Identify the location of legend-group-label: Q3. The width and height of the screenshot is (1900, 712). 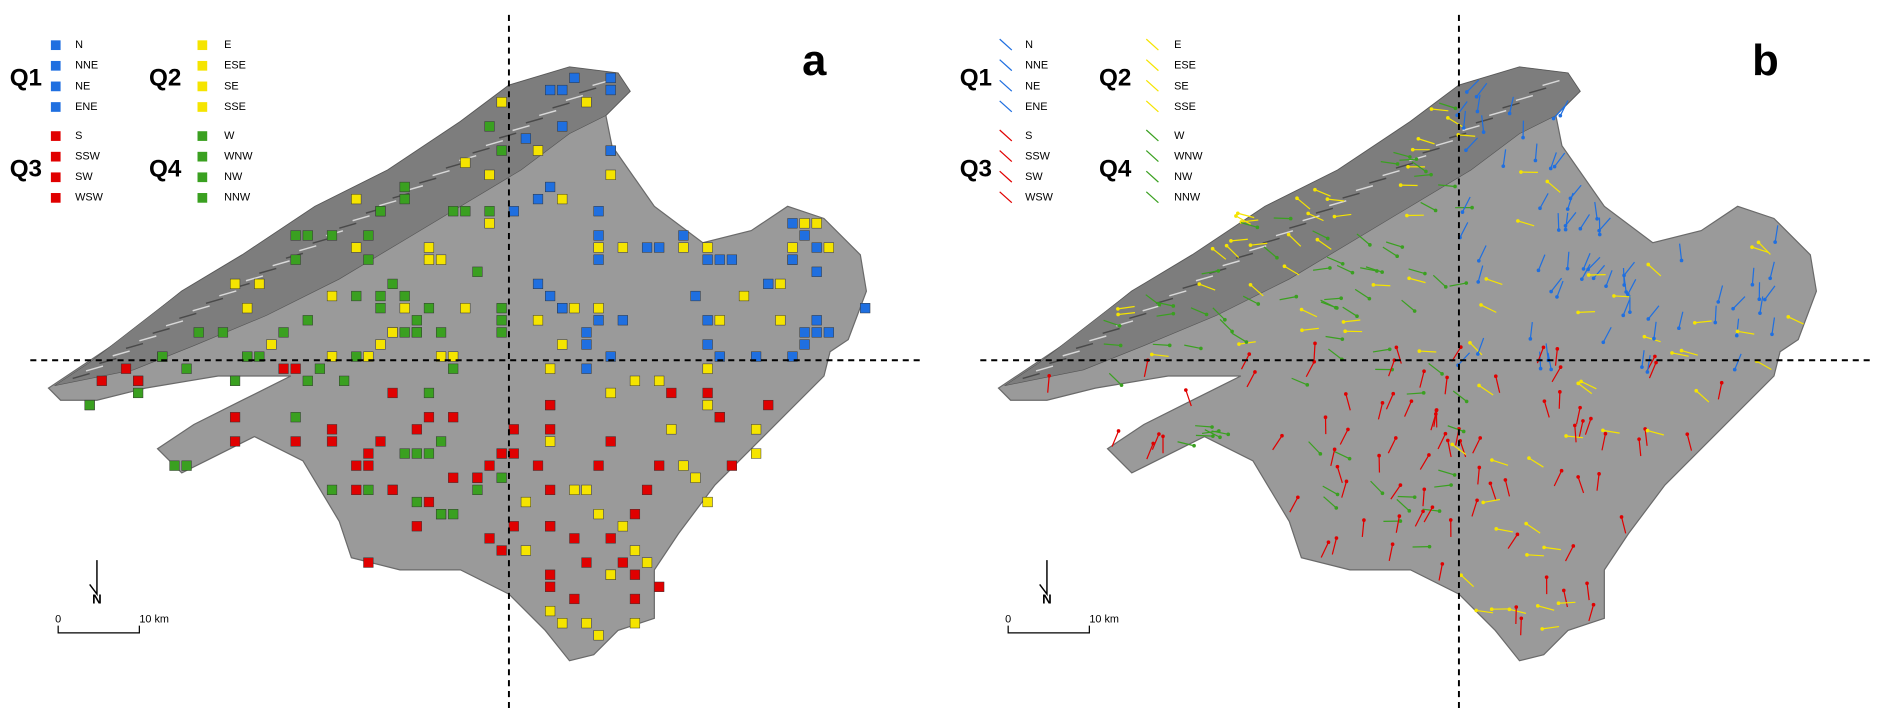
(26, 168).